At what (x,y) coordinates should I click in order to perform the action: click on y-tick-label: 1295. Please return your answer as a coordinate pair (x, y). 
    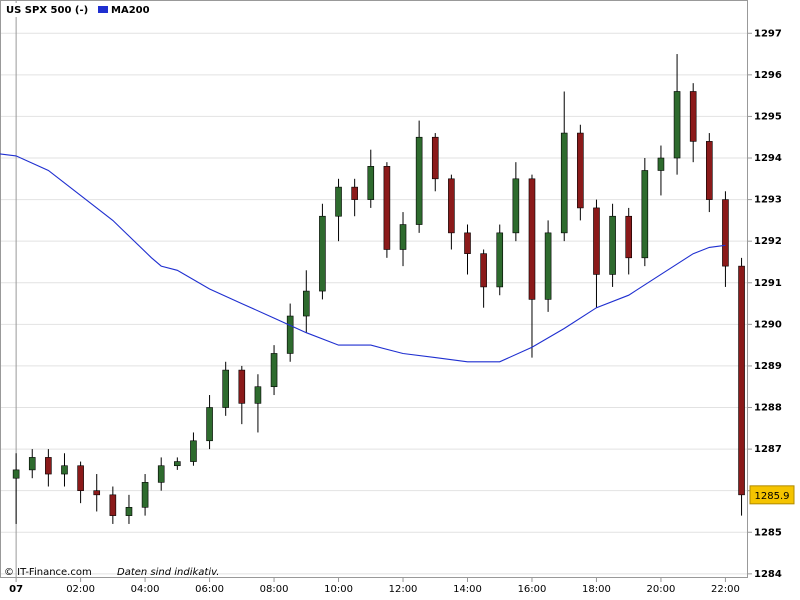
    Looking at the image, I should click on (768, 116).